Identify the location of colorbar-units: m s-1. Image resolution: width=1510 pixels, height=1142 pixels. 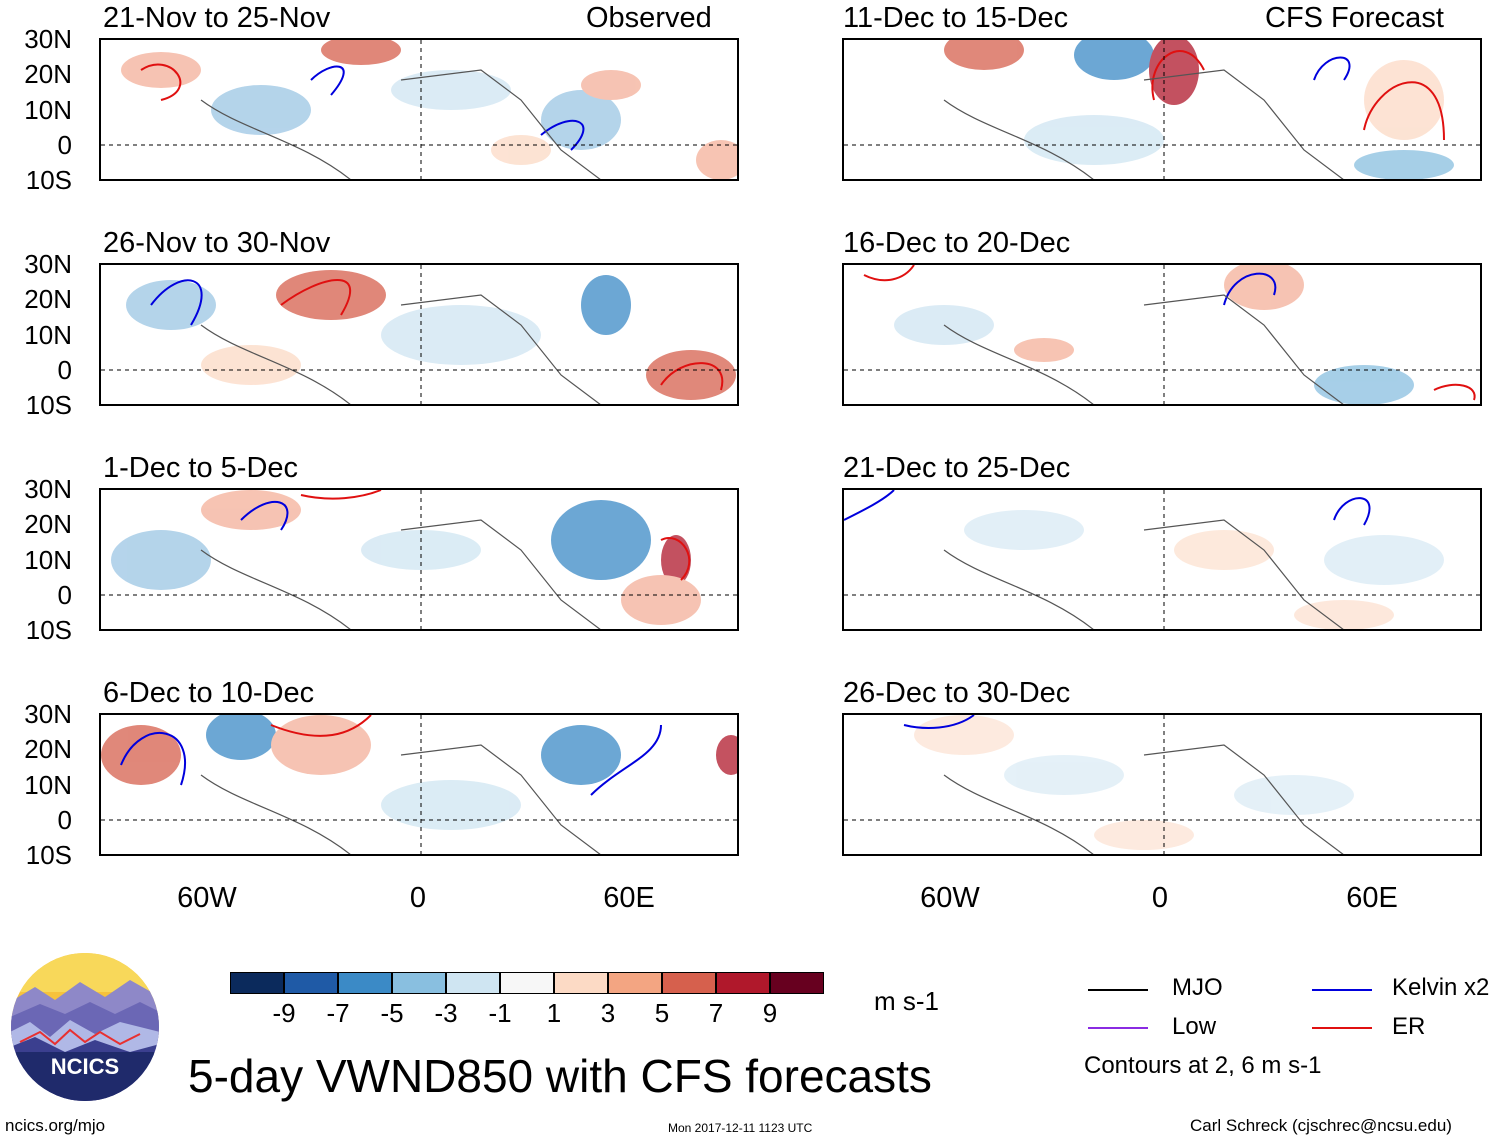
(906, 1001).